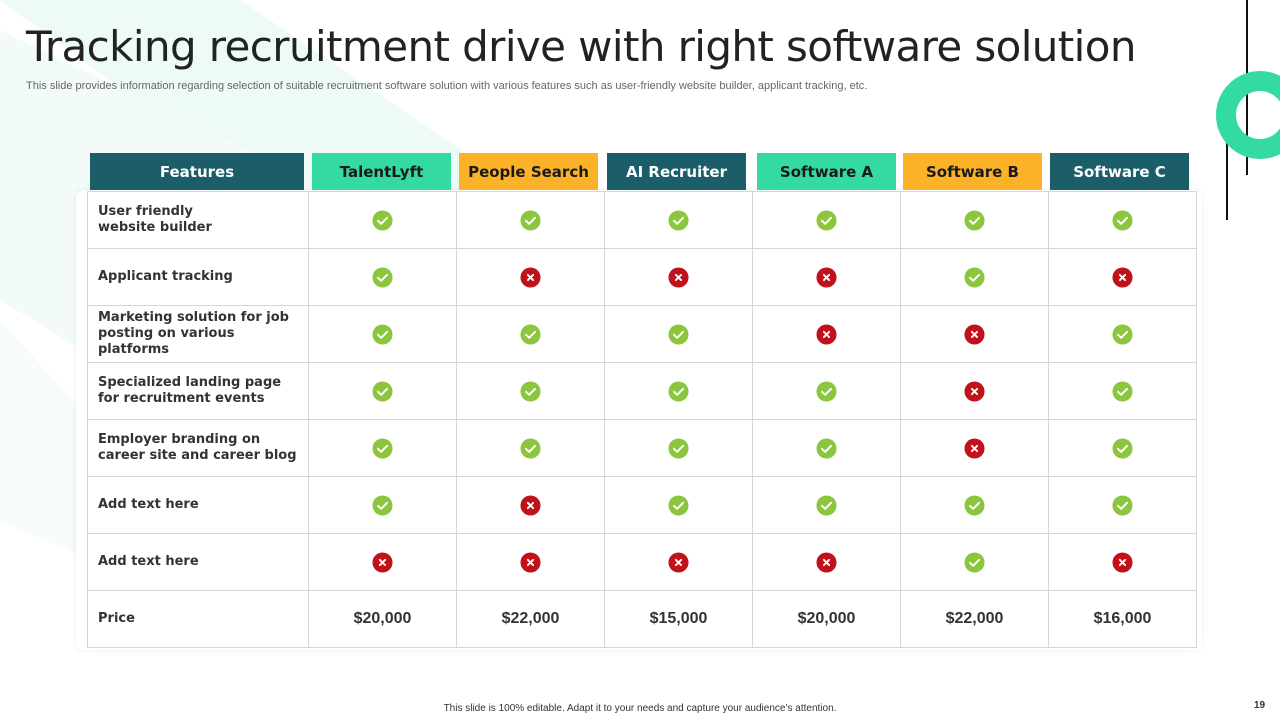 The image size is (1280, 720). What do you see at coordinates (1248, 115) in the screenshot?
I see `ring-decoration` at bounding box center [1248, 115].